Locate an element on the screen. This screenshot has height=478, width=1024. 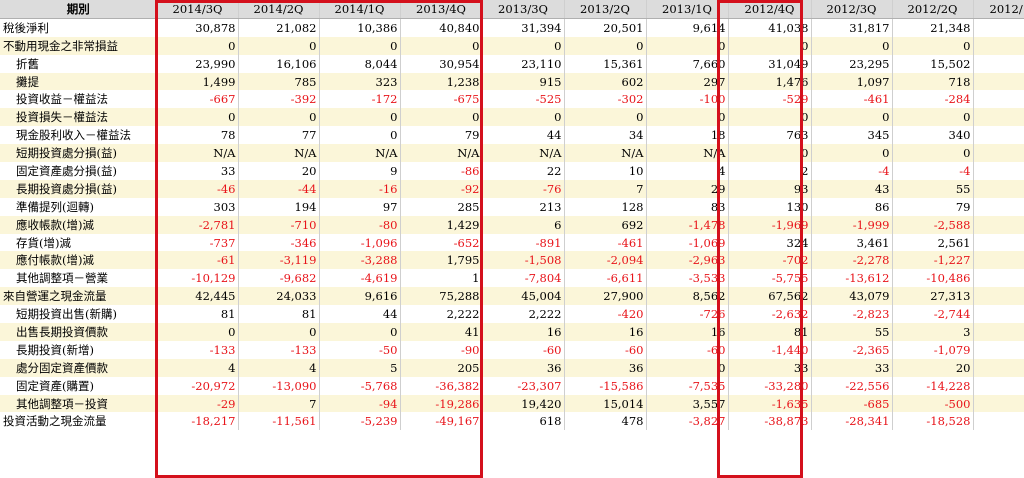
value-cell: -461 is located at coordinates (852, 99).